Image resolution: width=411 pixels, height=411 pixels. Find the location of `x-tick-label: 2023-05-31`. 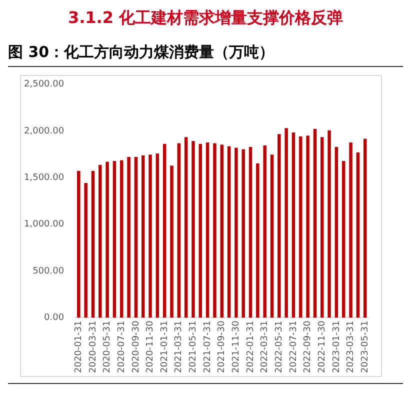

x-tick-label: 2023-05-31 is located at coordinates (365, 347).